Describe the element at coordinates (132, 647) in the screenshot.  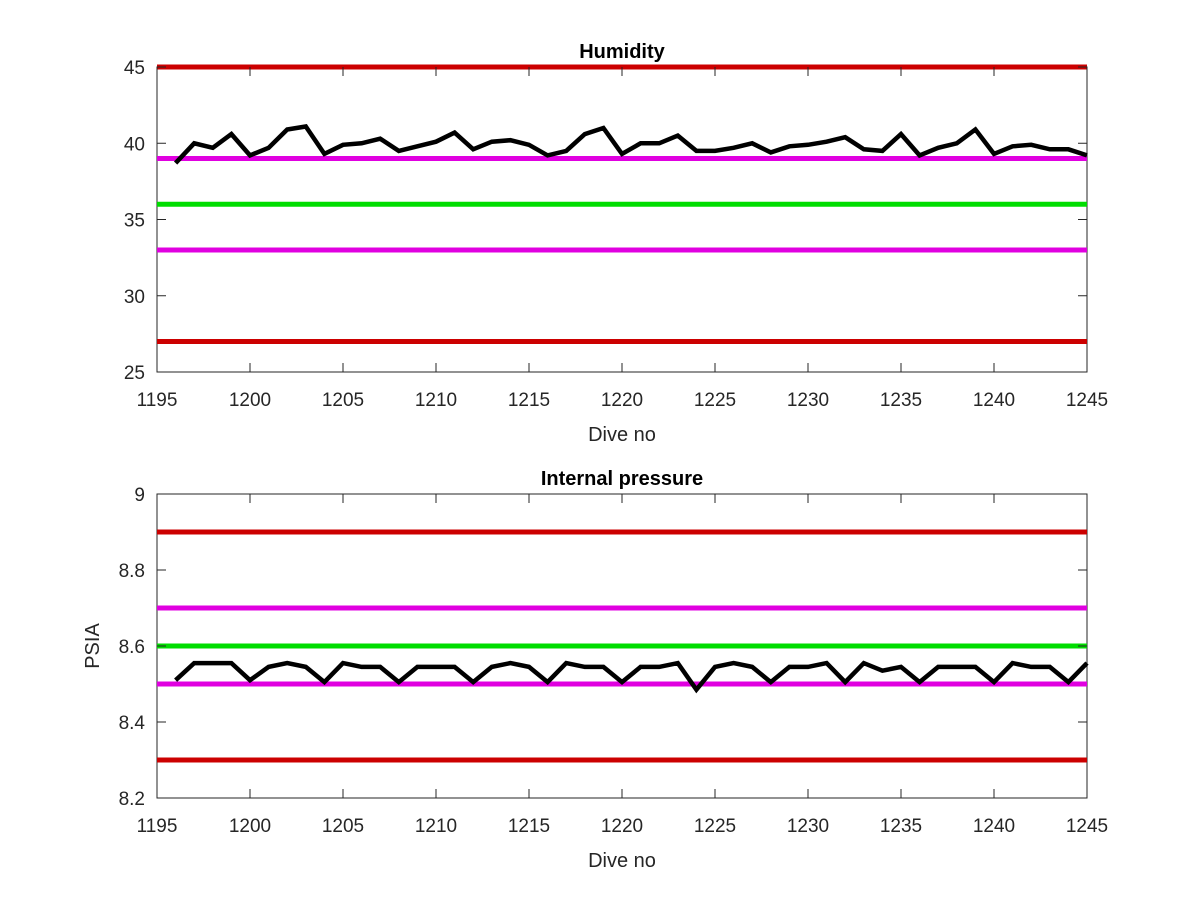
I see `y-tick-label: 8.6` at that location.